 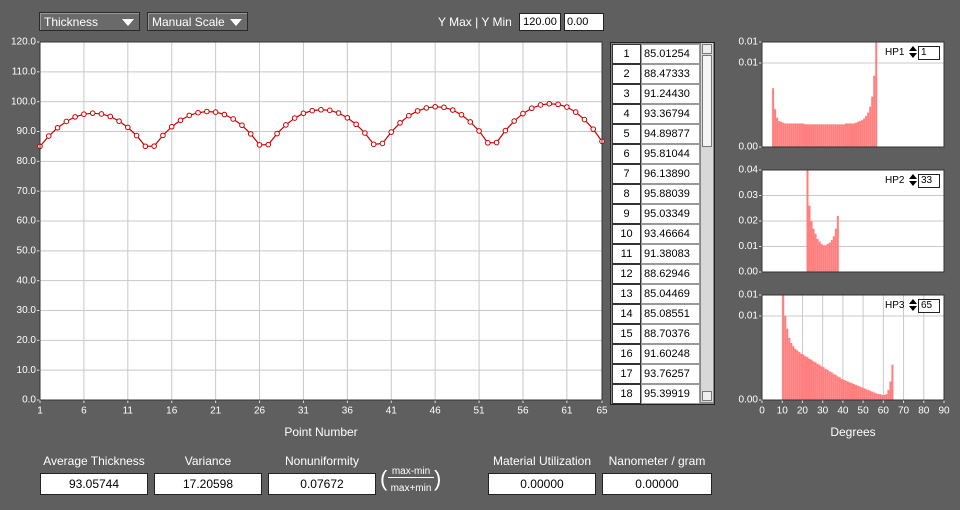 I want to click on row-index: 4, so click(x=626, y=114).